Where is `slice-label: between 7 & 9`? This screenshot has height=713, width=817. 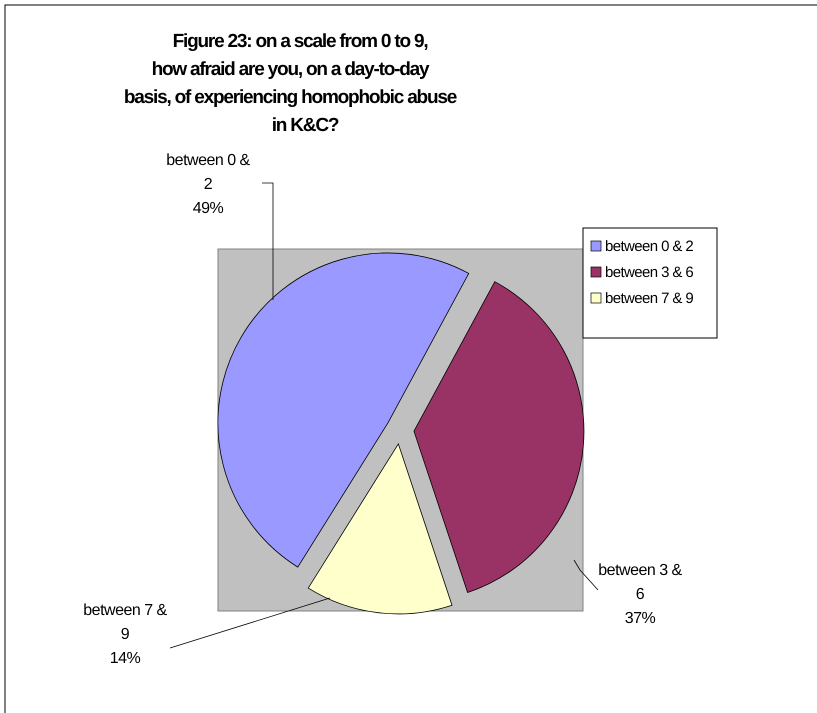 slice-label: between 7 & 9 is located at coordinates (125, 622).